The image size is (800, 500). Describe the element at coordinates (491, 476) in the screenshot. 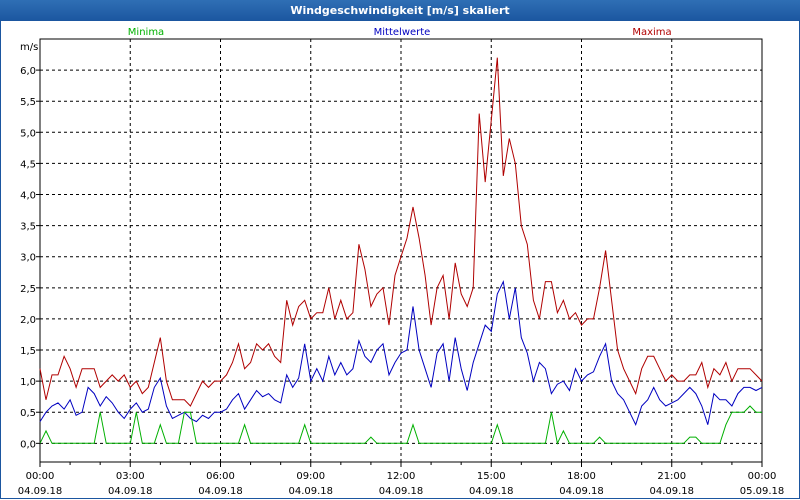

I see `x-tick-time-label: 15:00` at that location.